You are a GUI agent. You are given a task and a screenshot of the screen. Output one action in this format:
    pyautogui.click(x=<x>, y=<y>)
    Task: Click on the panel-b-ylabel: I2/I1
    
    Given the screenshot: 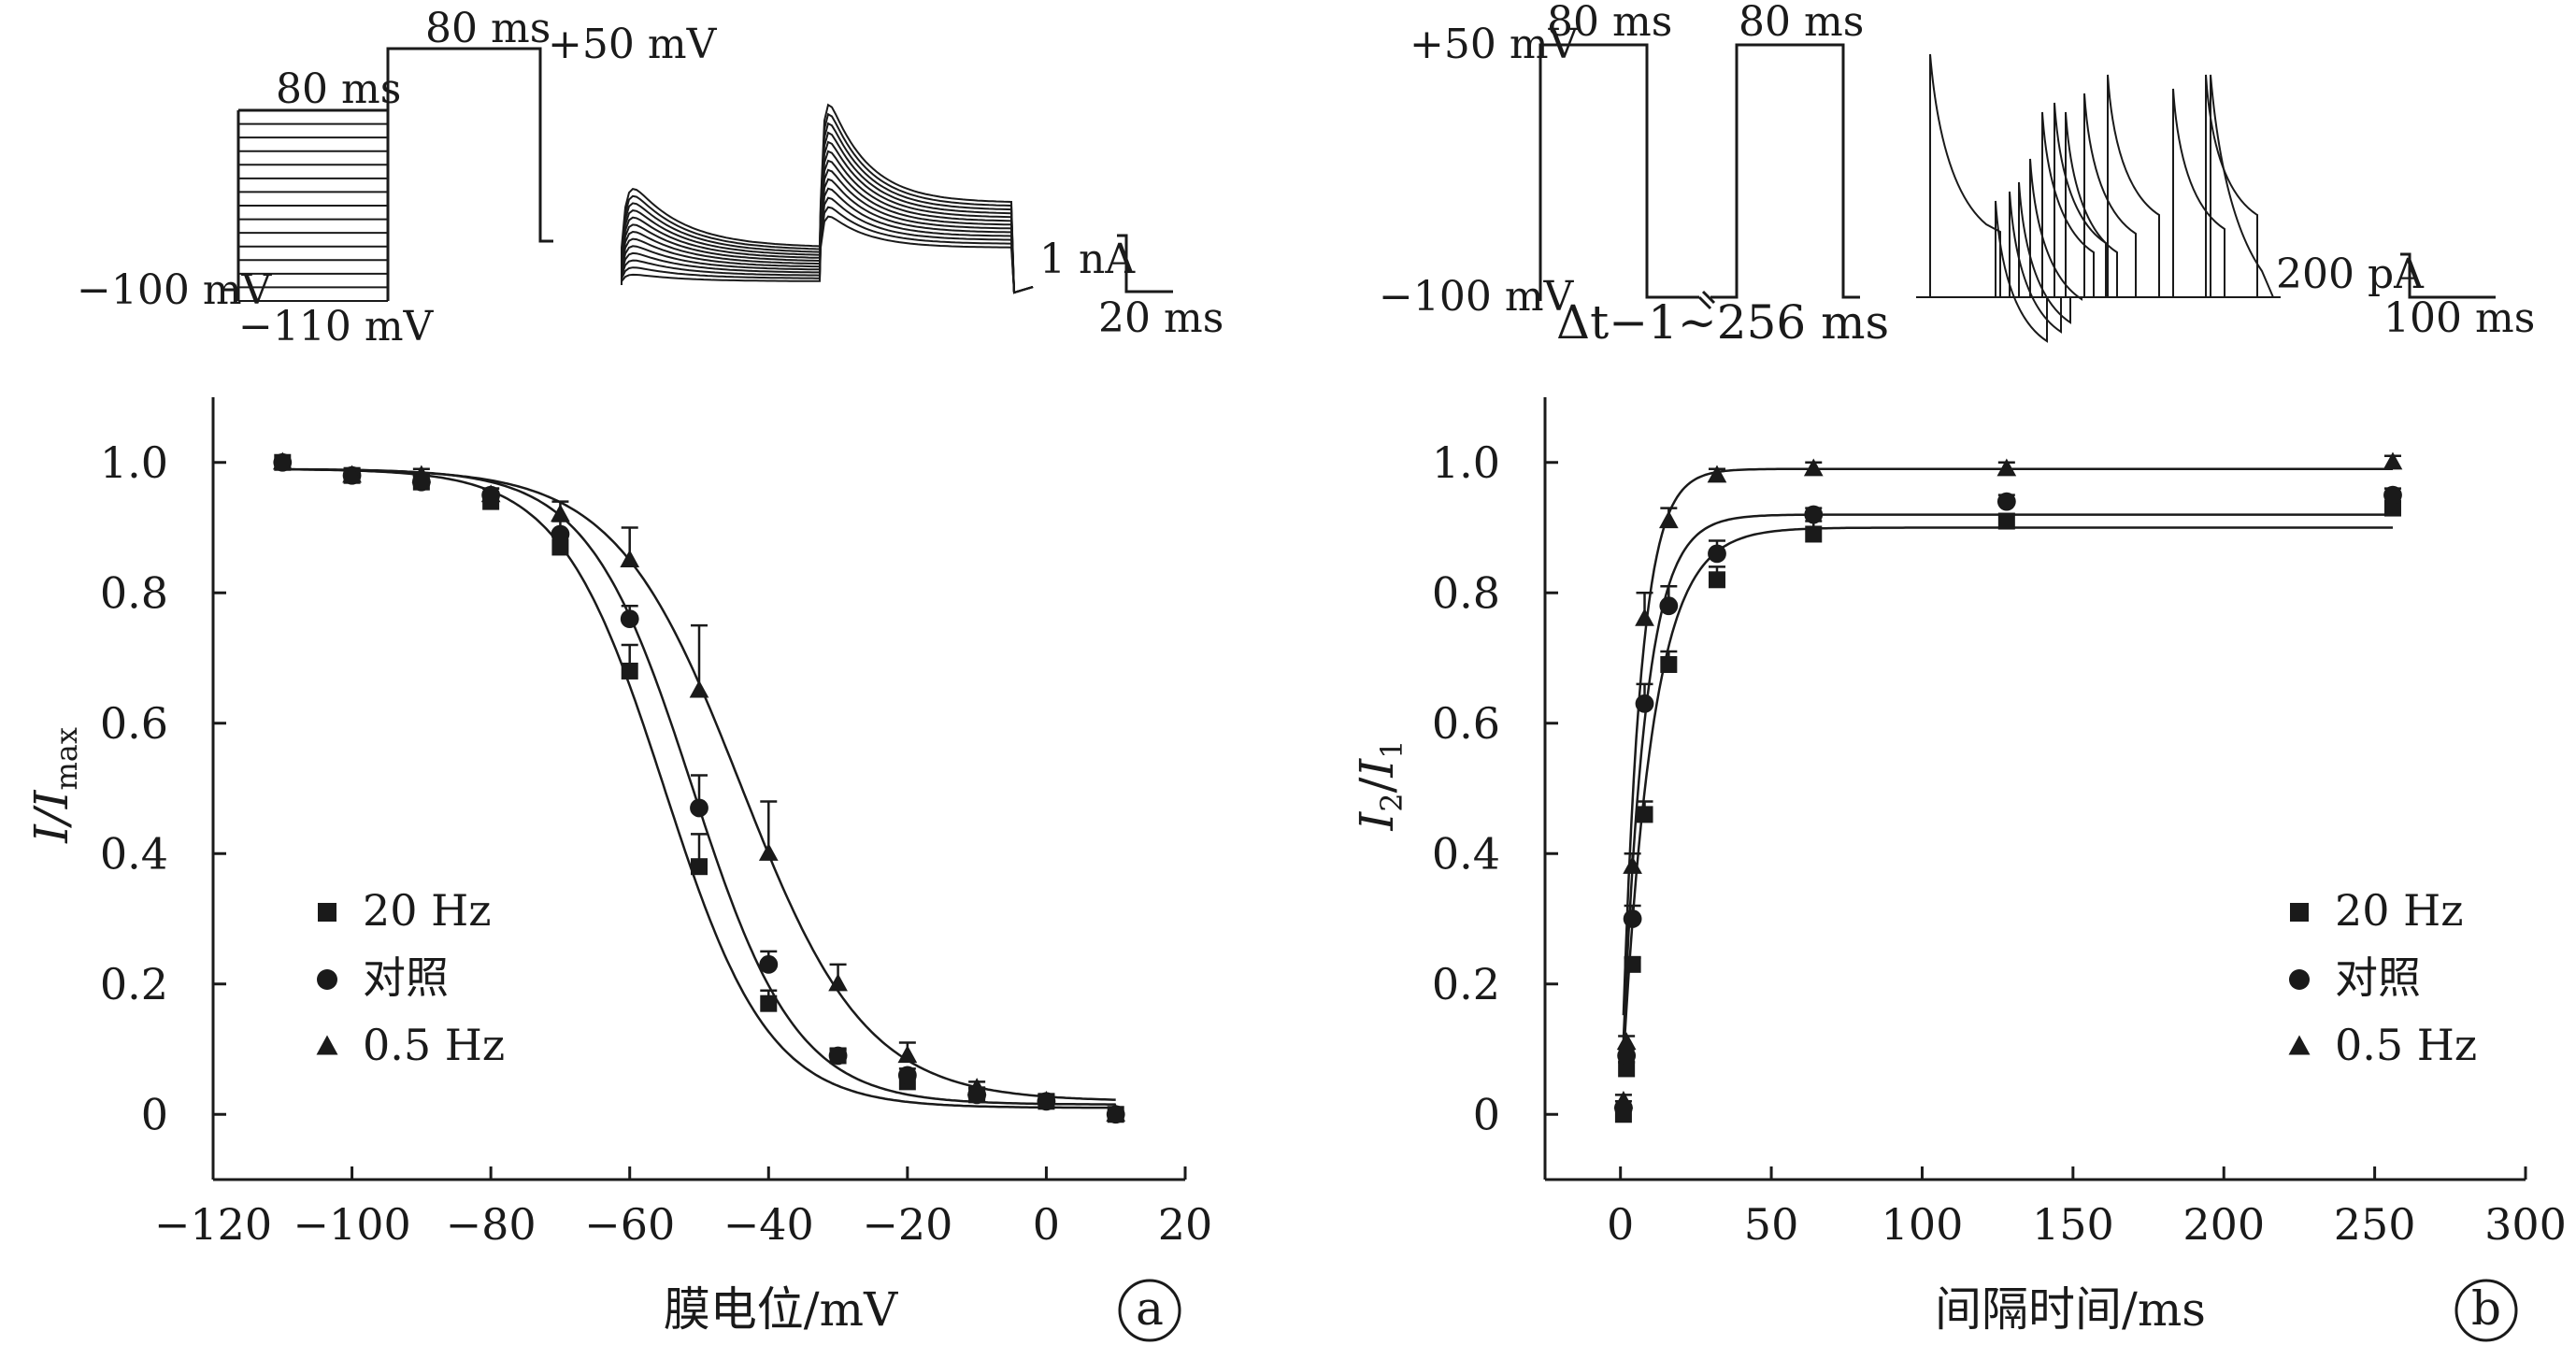 What is the action you would take?
    pyautogui.click(x=1380, y=785)
    